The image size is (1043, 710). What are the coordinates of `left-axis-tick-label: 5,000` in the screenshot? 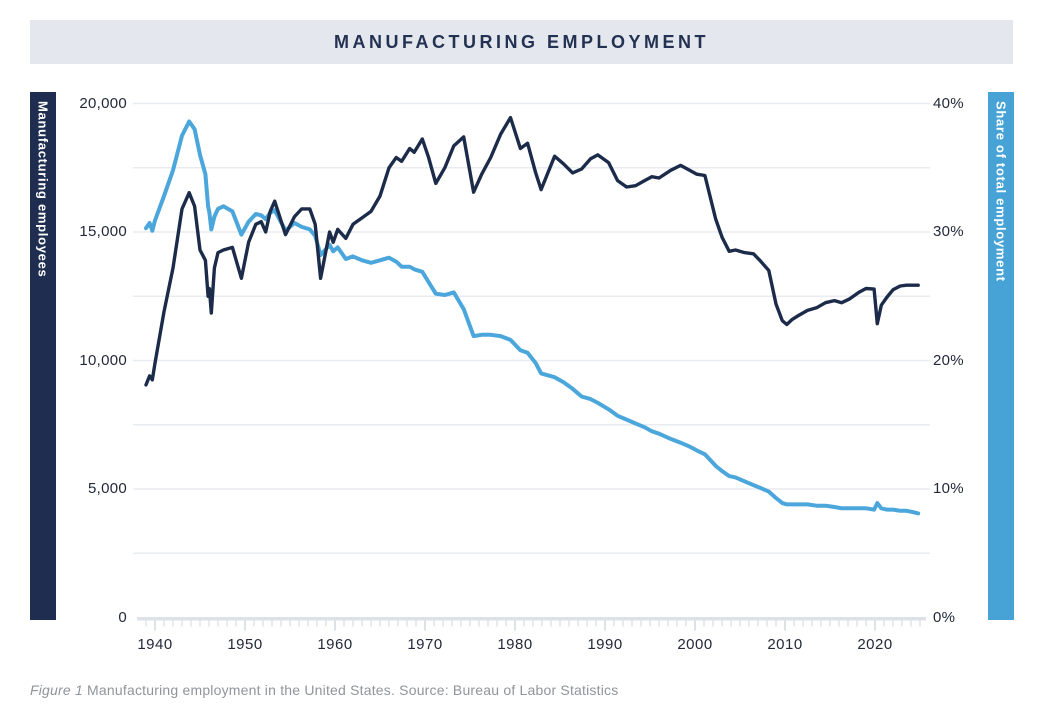 It's located at (107, 488).